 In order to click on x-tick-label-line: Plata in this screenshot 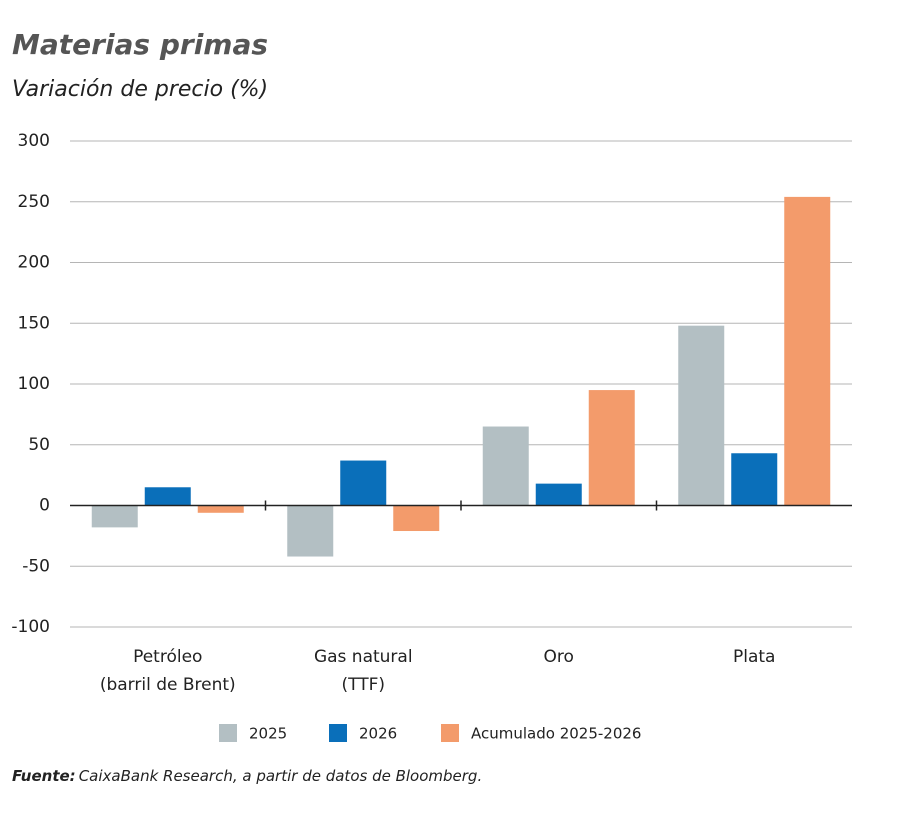, I will do `click(754, 657)`.